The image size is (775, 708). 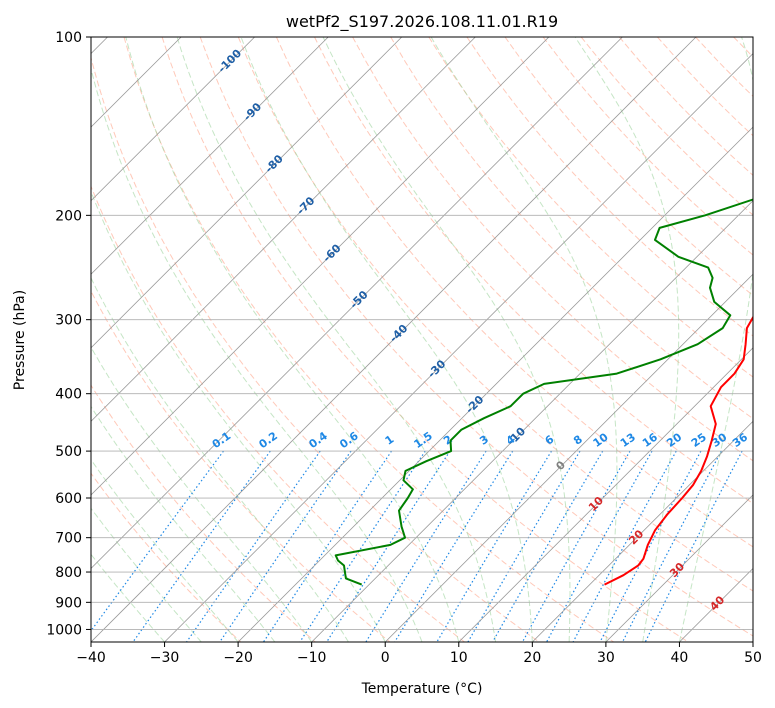 What do you see at coordinates (390, 440) in the screenshot?
I see `mixing-ratio-label: 1` at bounding box center [390, 440].